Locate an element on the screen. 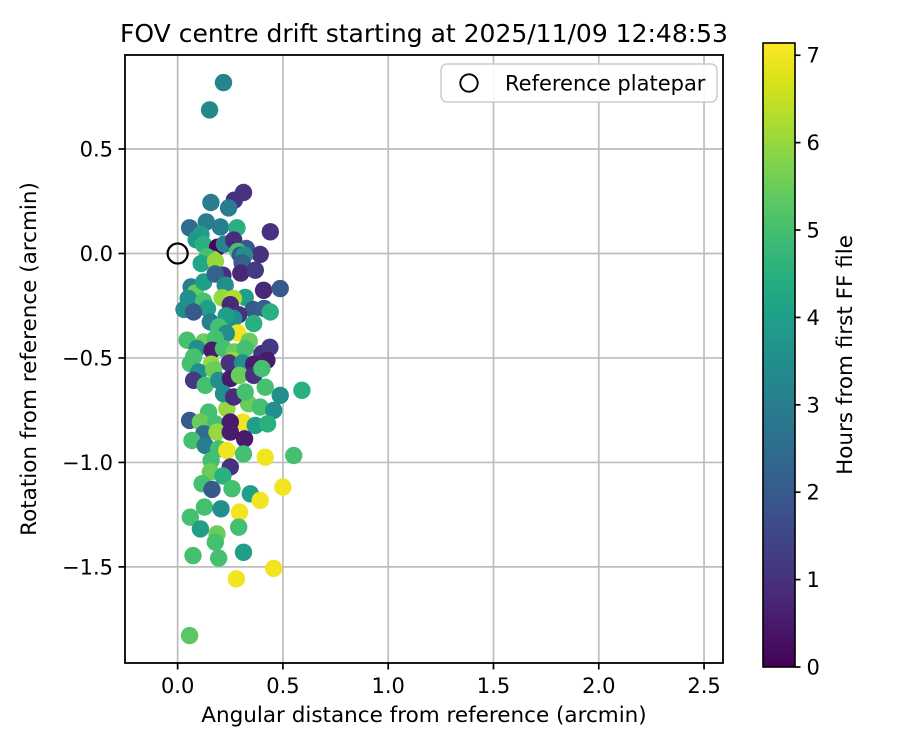 This screenshot has height=750, width=900. y-tick-label: 0.0 is located at coordinates (96, 254).